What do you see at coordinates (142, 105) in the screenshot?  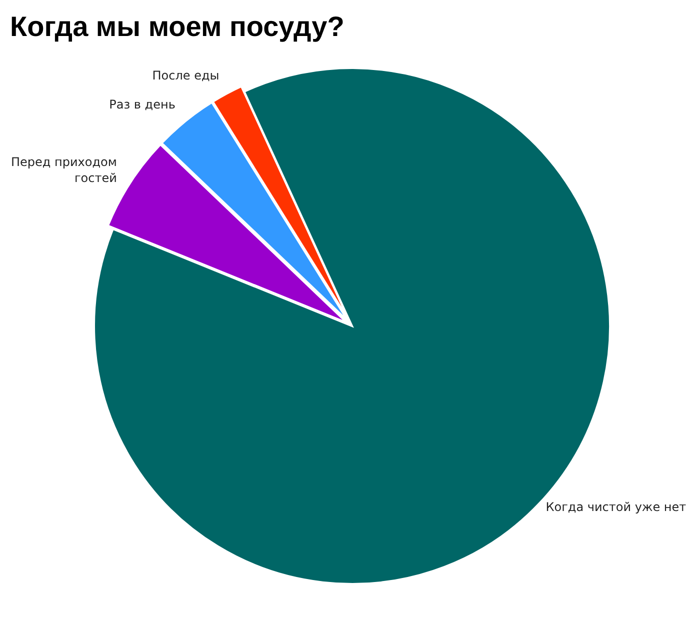 I see `slice-label: Раз в день` at bounding box center [142, 105].